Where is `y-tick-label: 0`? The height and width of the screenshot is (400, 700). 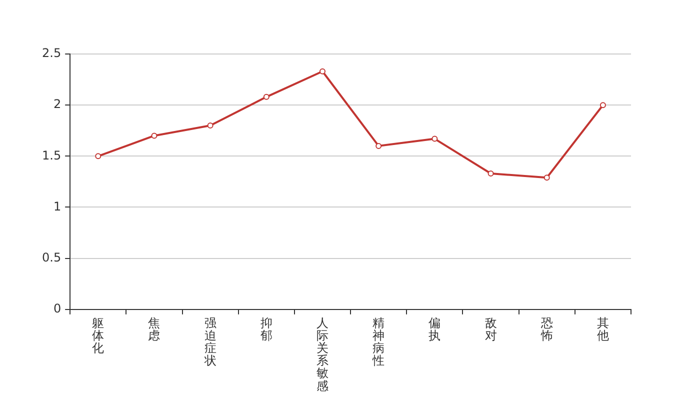
y-tick-label: 0 is located at coordinates (57, 309).